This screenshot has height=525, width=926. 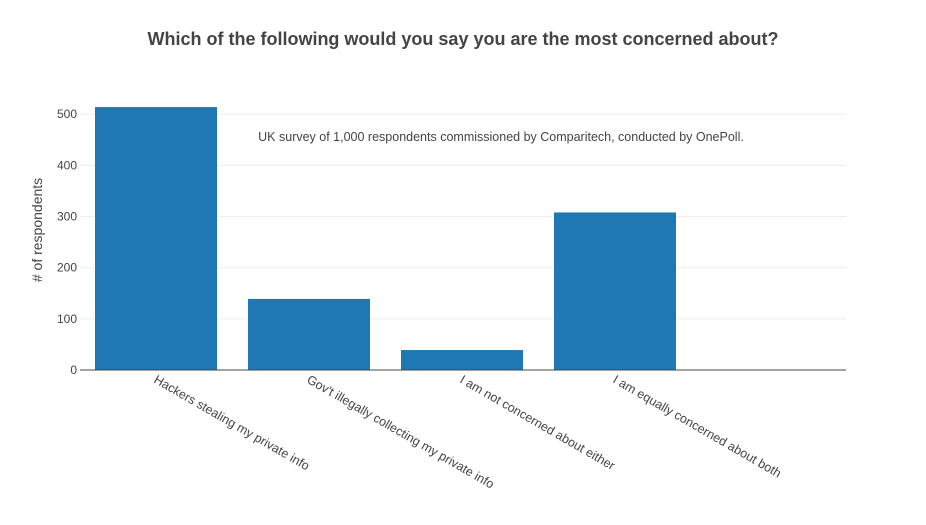 What do you see at coordinates (67, 319) in the screenshot?
I see `y-tick-label: 100` at bounding box center [67, 319].